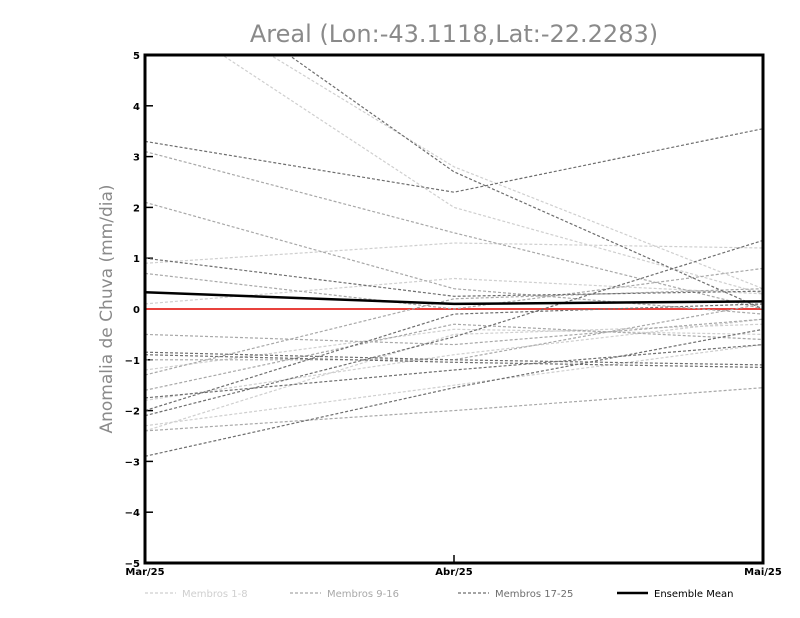 This screenshot has width=800, height=618. Describe the element at coordinates (136, 107) in the screenshot. I see `y-tick-label: 4` at that location.